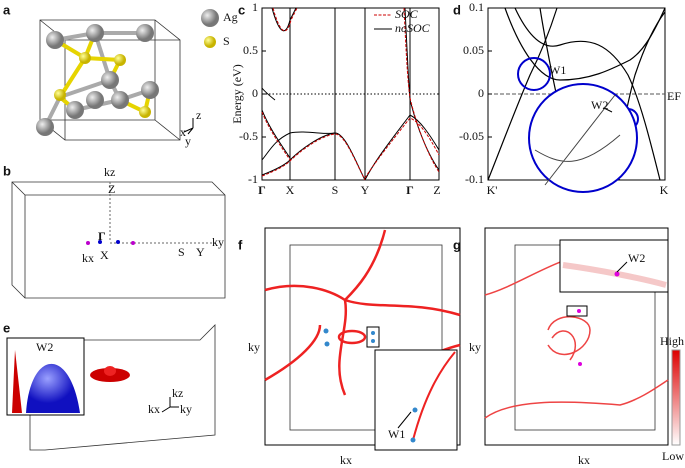 The width and height of the screenshot is (685, 468). I want to click on x-tick-label: K, so click(664, 190).